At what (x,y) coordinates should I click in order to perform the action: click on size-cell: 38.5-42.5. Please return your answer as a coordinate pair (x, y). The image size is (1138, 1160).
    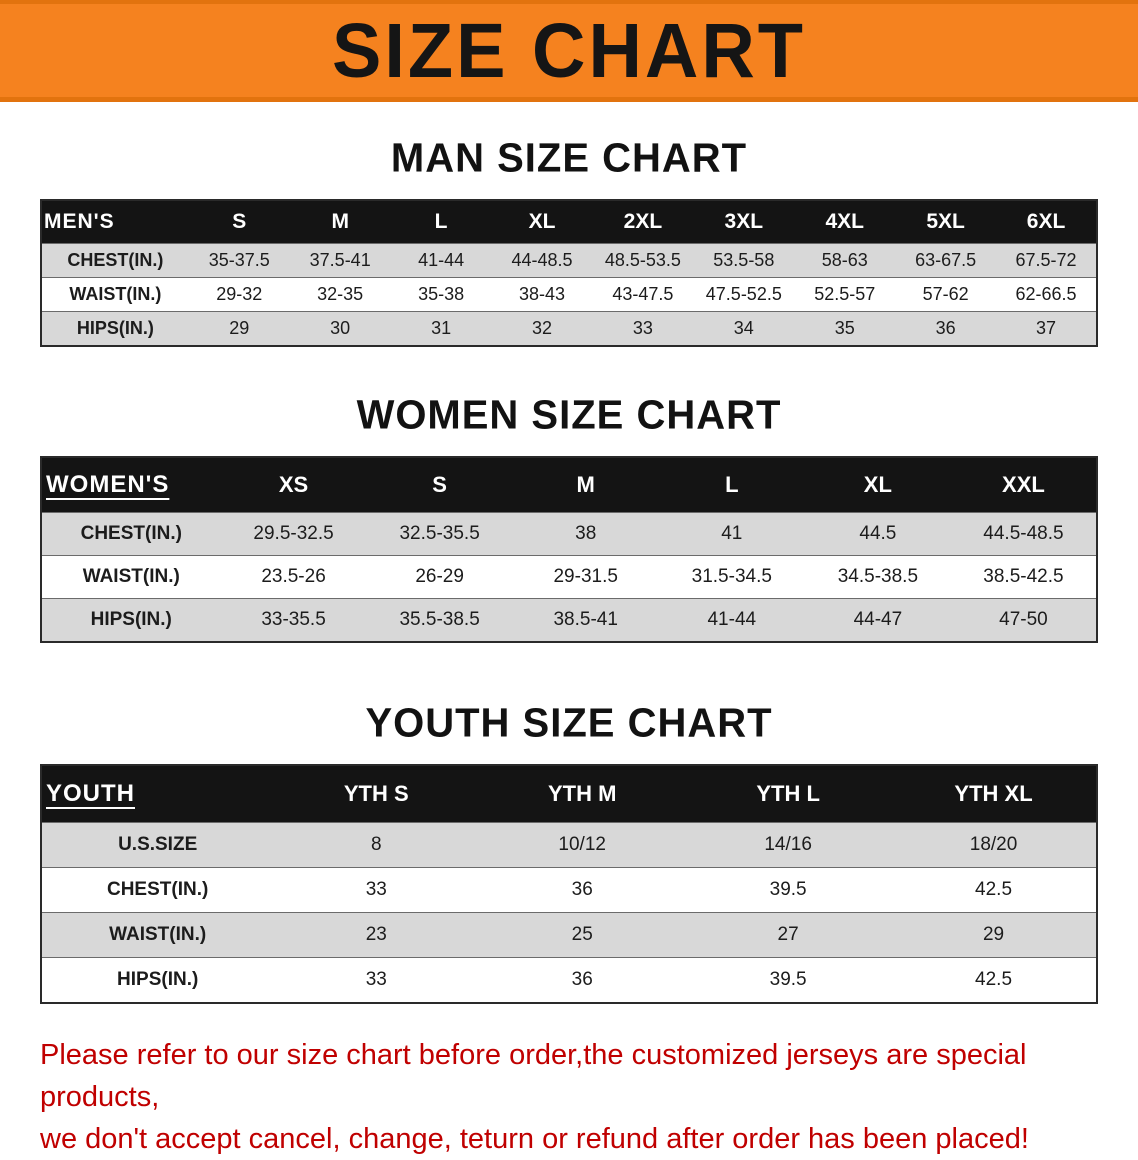
    Looking at the image, I should click on (1023, 576).